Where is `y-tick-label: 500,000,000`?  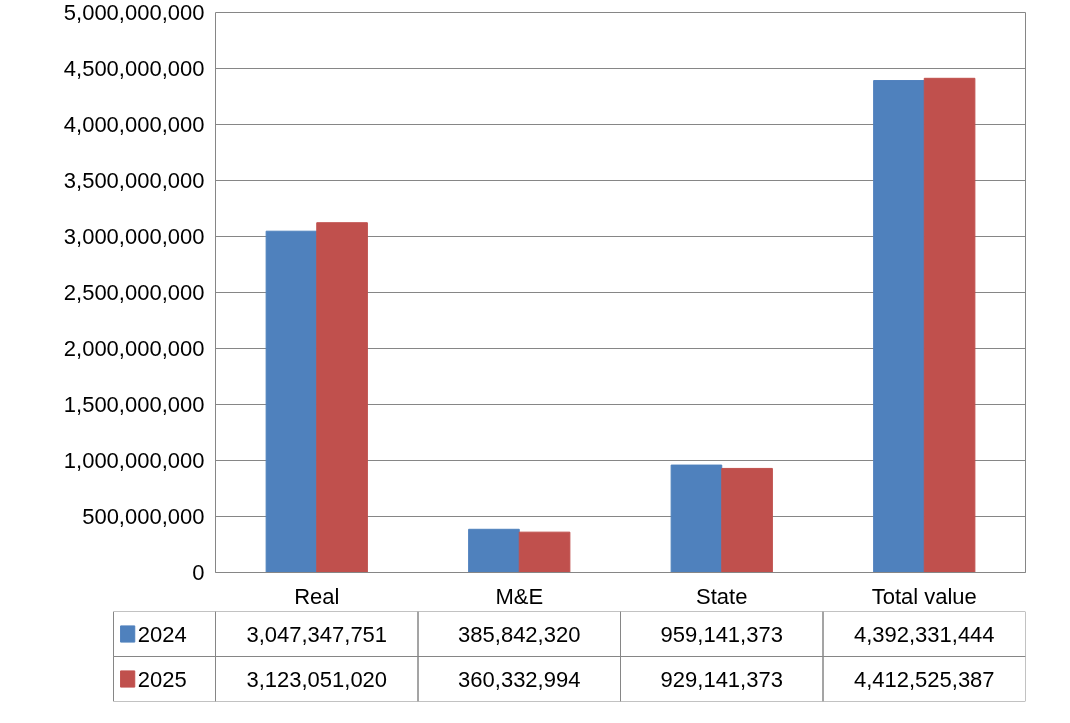
y-tick-label: 500,000,000 is located at coordinates (143, 516).